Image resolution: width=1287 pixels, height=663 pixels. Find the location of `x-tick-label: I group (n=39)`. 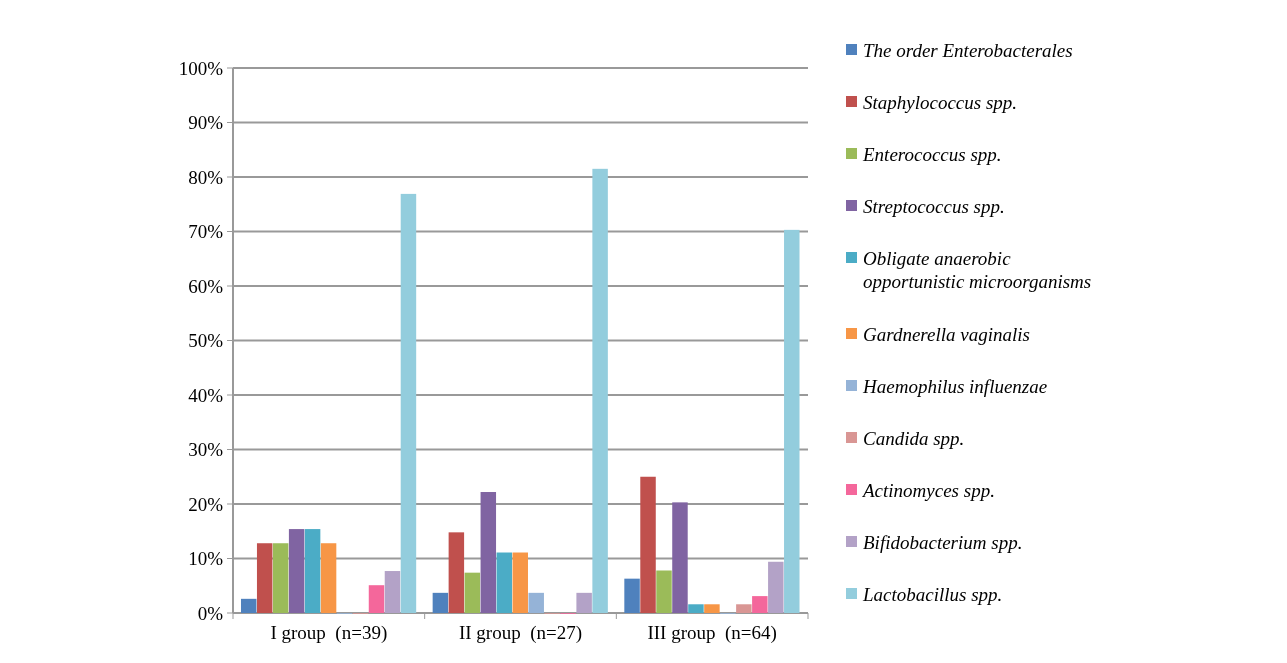

x-tick-label: I group (n=39) is located at coordinates (329, 633).